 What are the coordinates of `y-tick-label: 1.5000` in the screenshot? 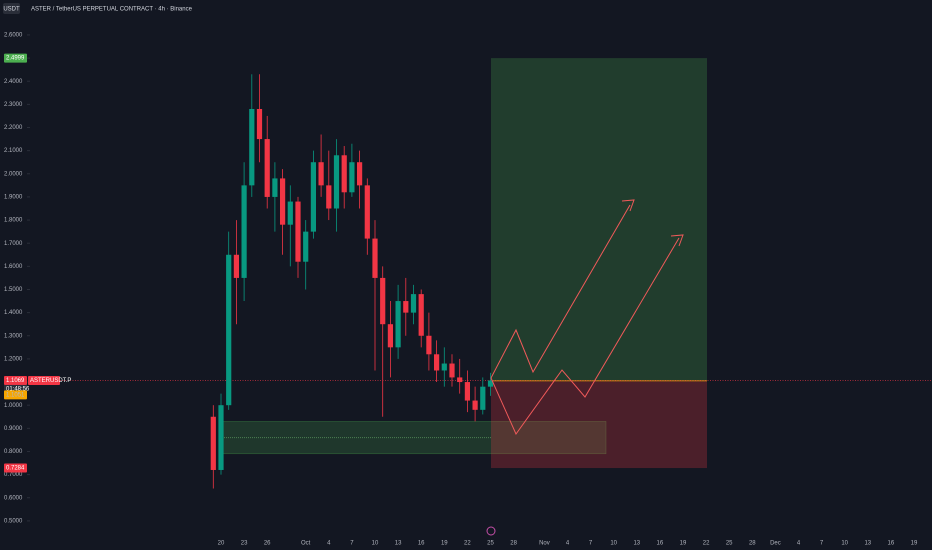 It's located at (13, 290).